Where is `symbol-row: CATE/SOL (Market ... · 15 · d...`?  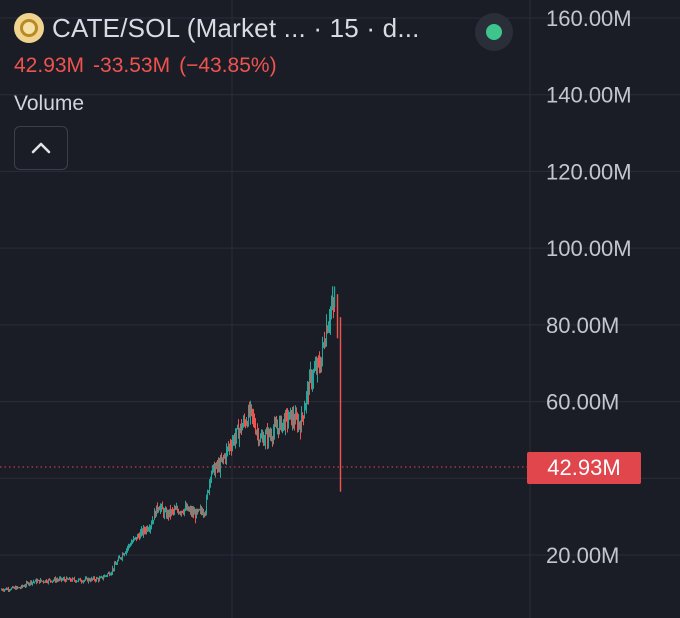
symbol-row: CATE/SOL (Market ... · 15 · d... is located at coordinates (274, 28).